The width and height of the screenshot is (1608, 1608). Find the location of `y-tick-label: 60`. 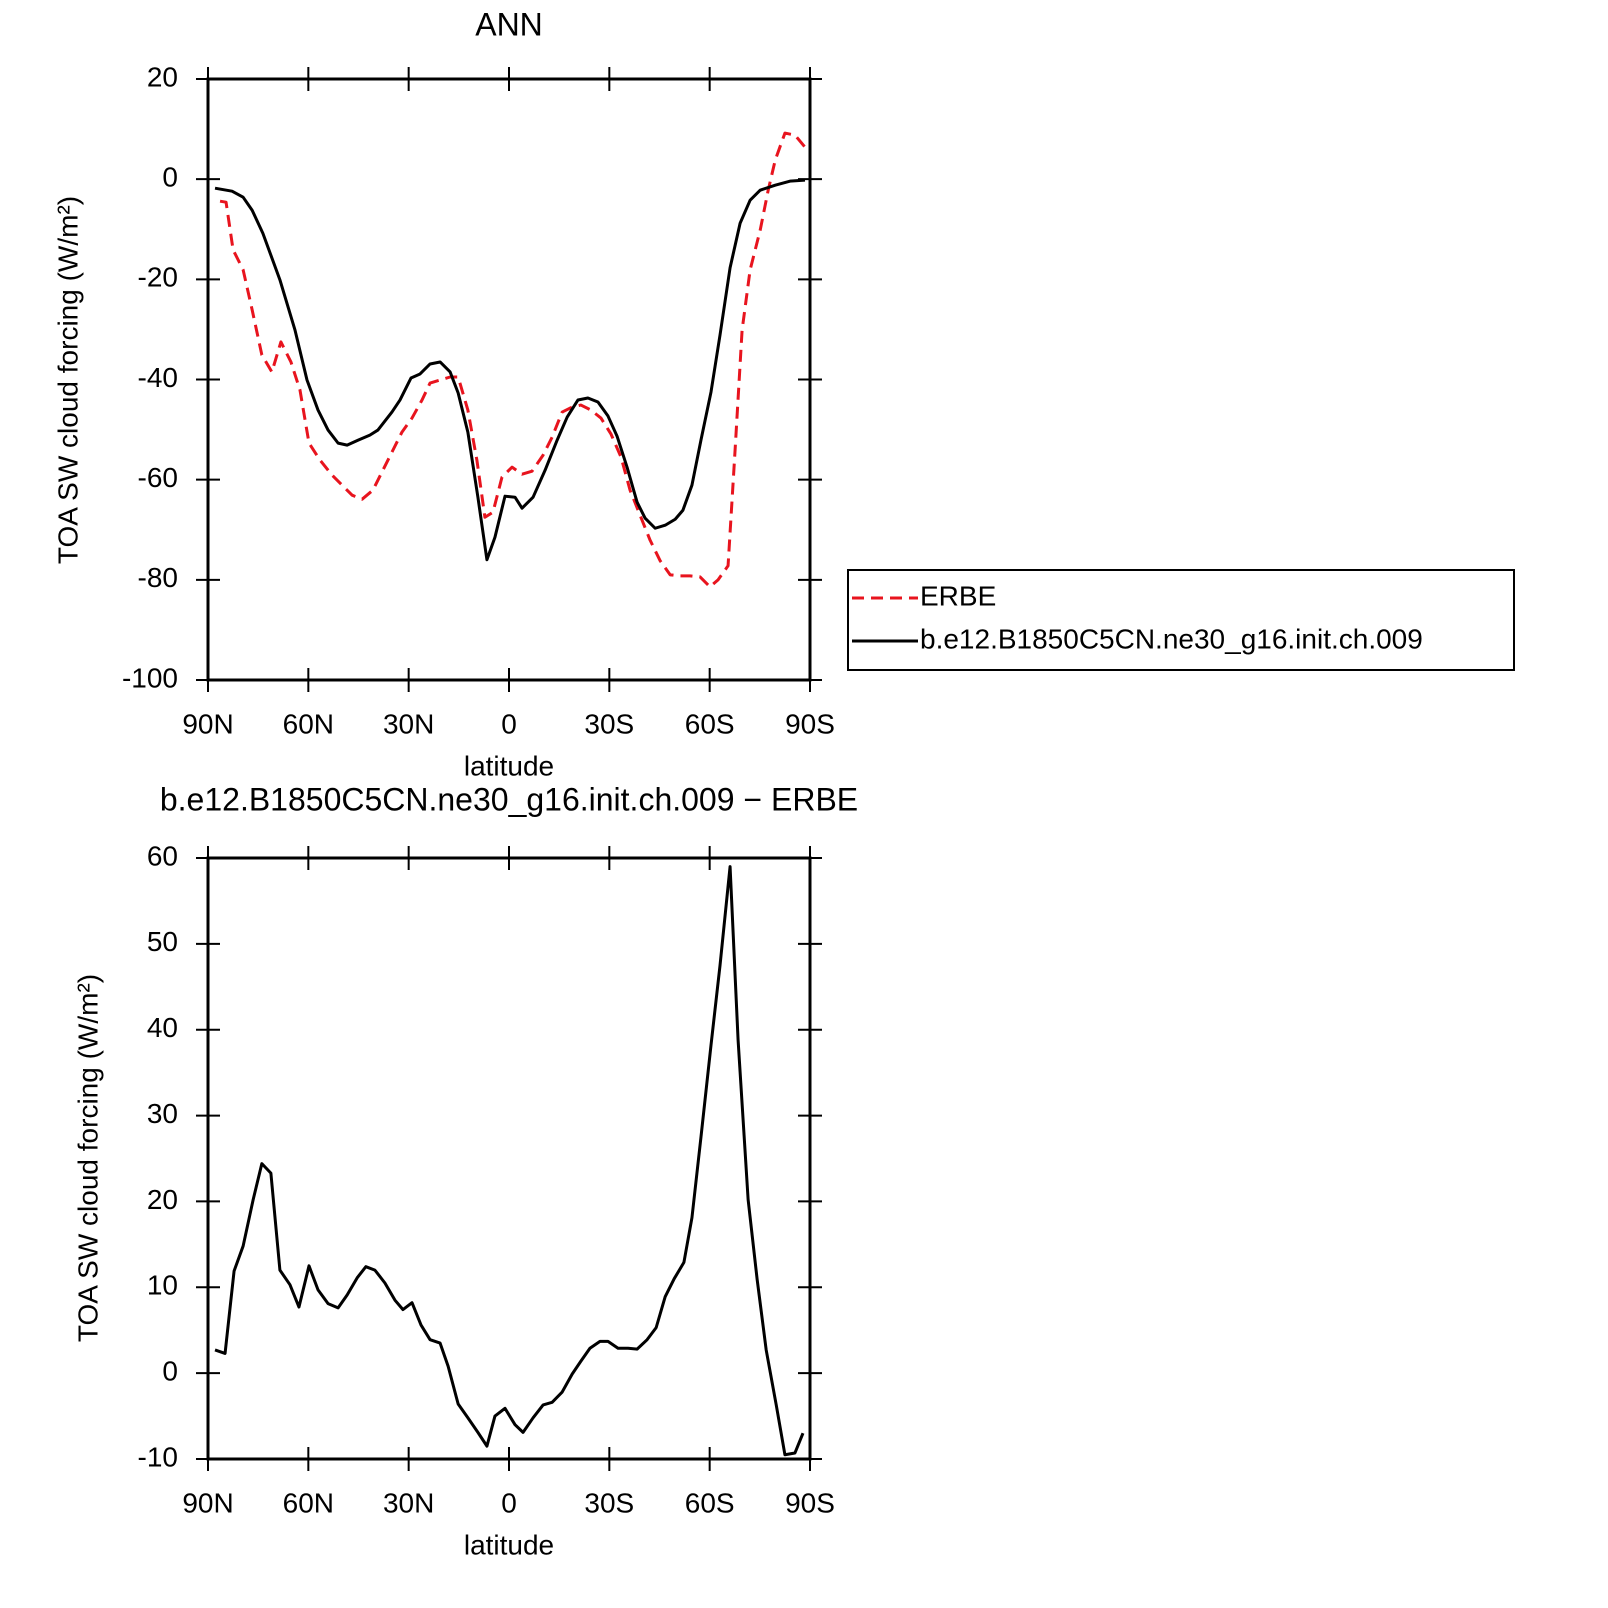

y-tick-label: 60 is located at coordinates (162, 855).